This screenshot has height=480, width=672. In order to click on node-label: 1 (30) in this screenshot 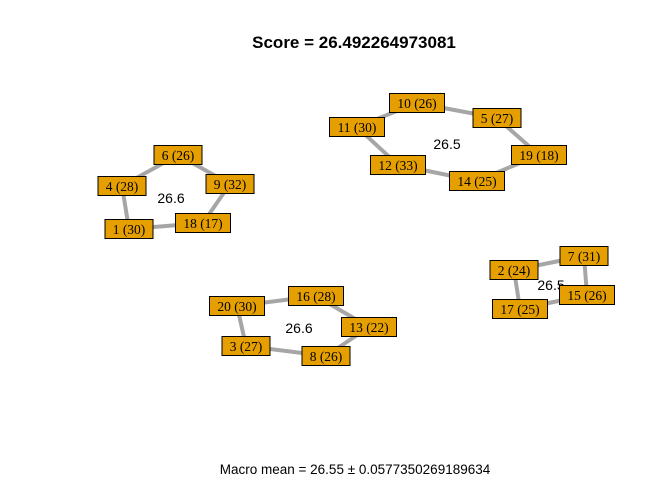, I will do `click(129, 229)`.